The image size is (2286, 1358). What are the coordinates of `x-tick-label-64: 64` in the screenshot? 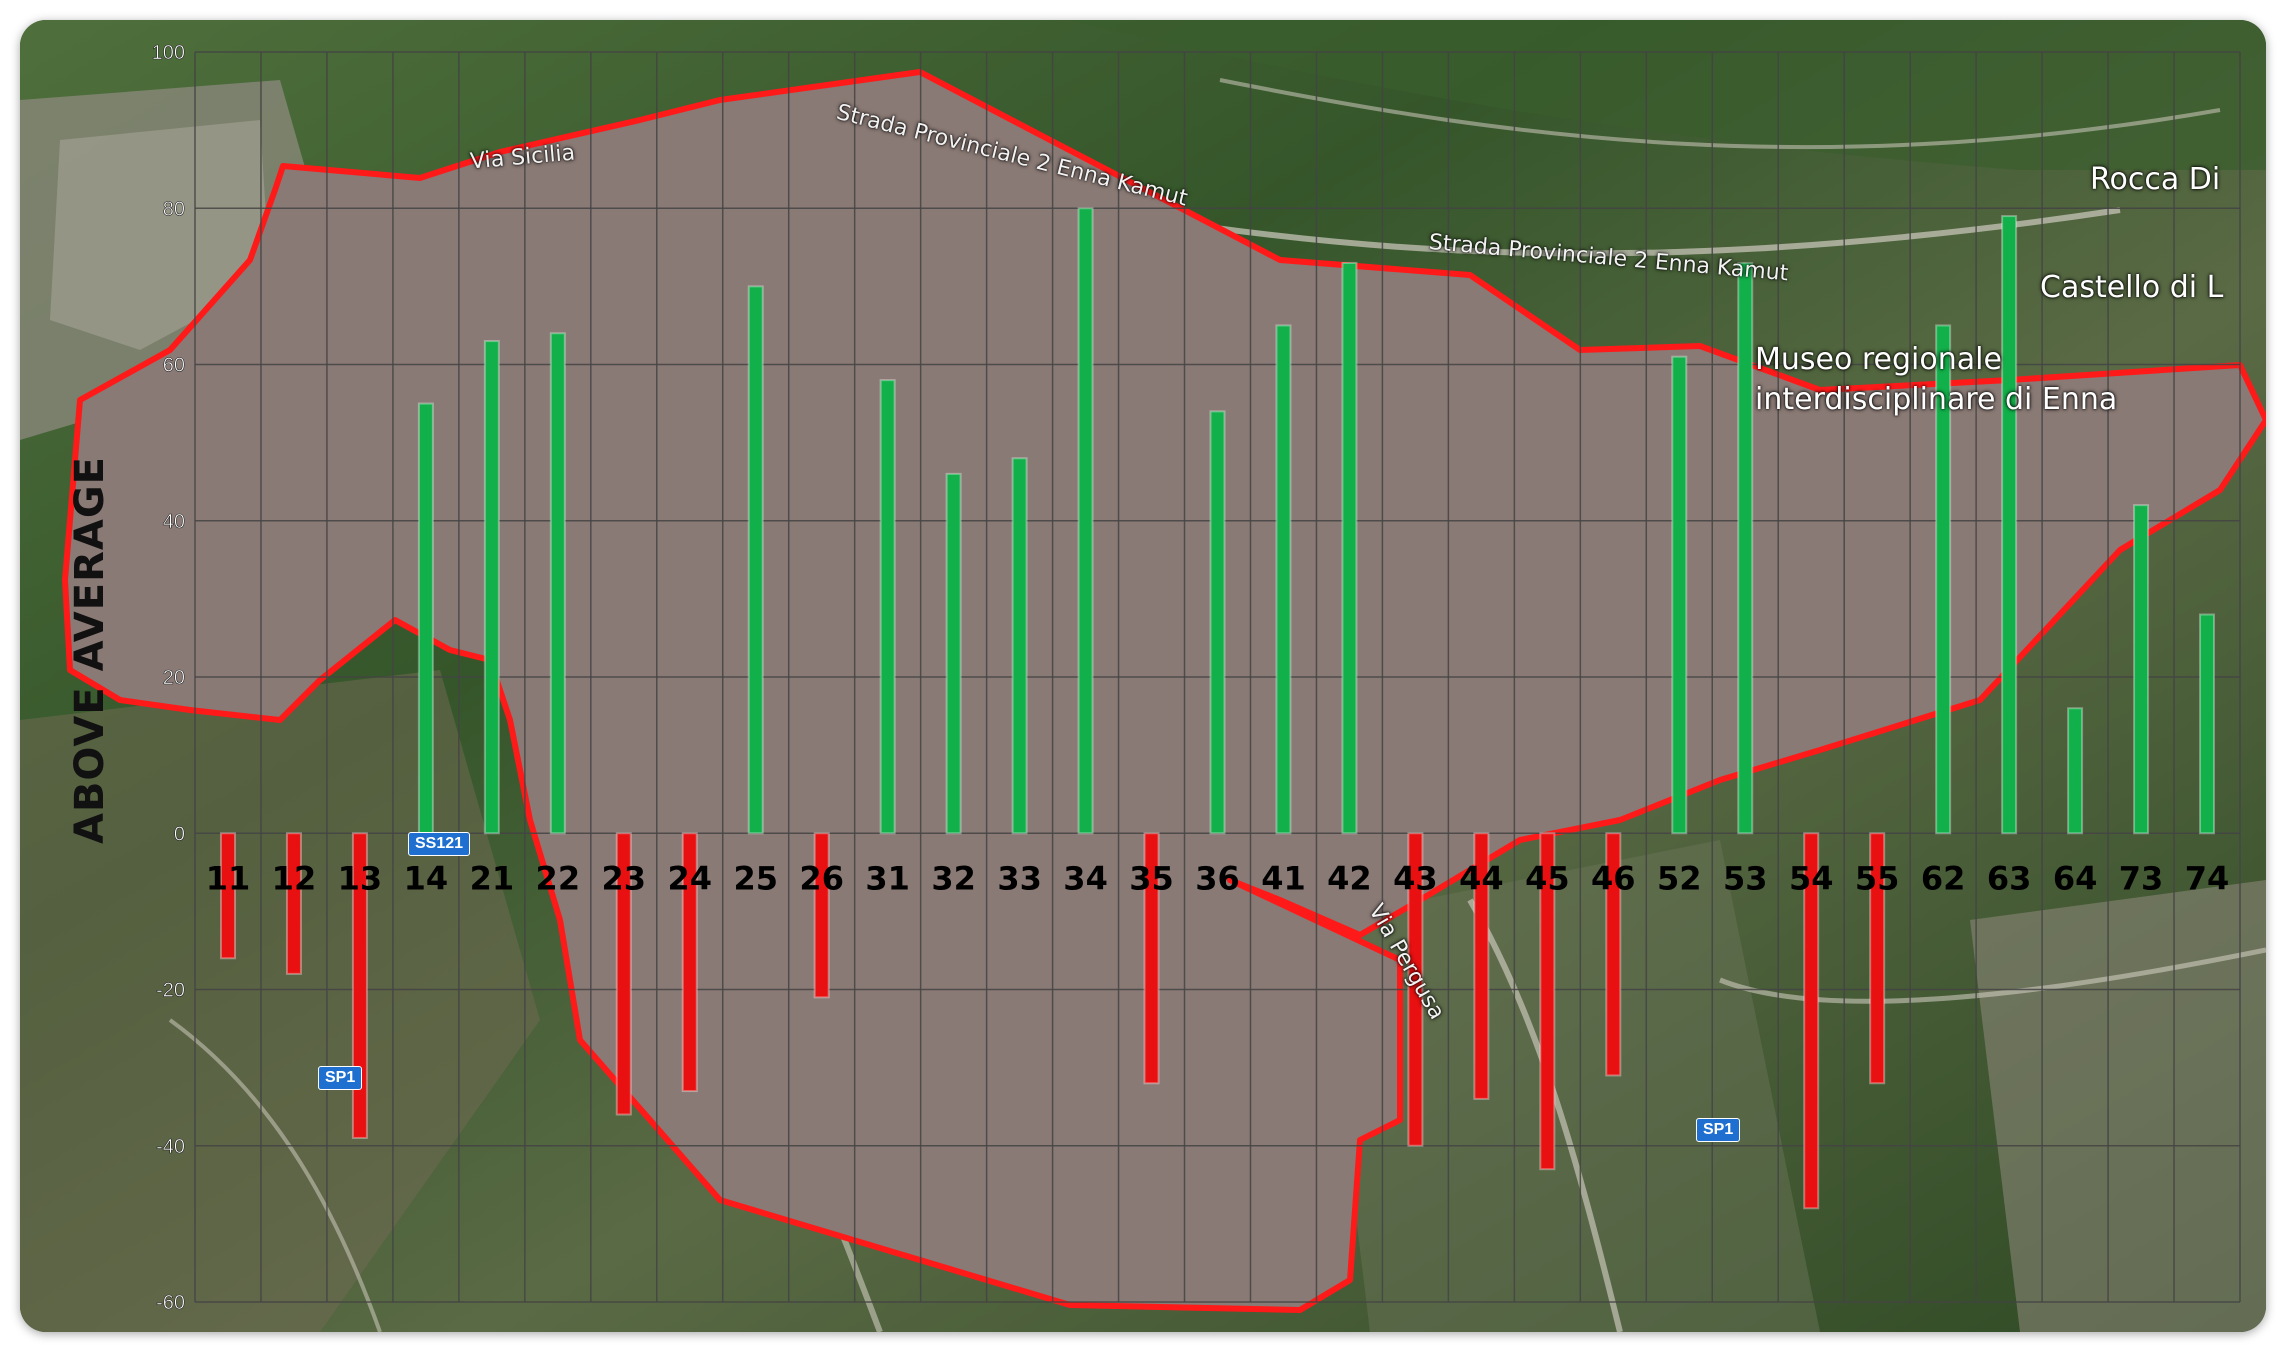 It's located at (2075, 878).